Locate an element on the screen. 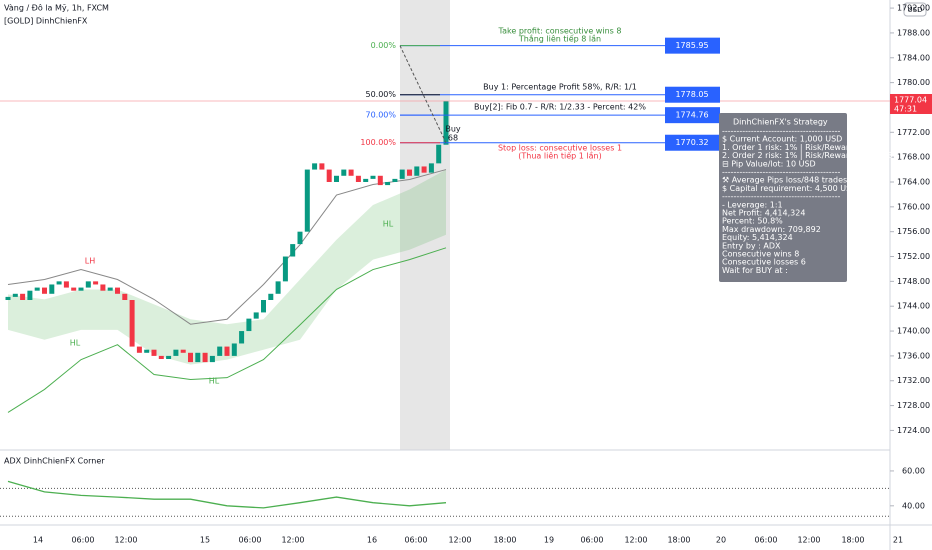 The image size is (932, 550). panel-line: - Leverage: 1:1 is located at coordinates (752, 204).